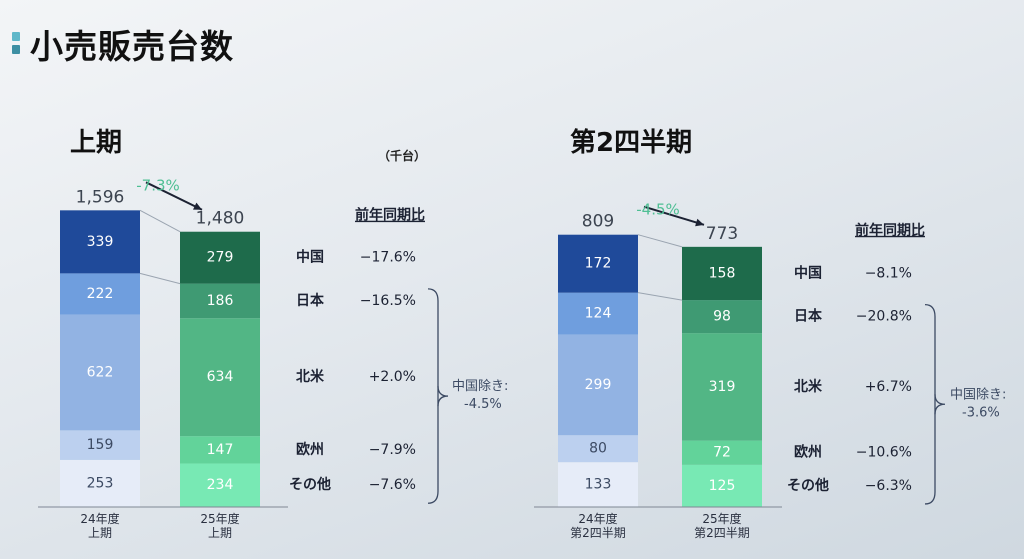  I want to click on region-label-q2-north-america: 北米, so click(808, 386).